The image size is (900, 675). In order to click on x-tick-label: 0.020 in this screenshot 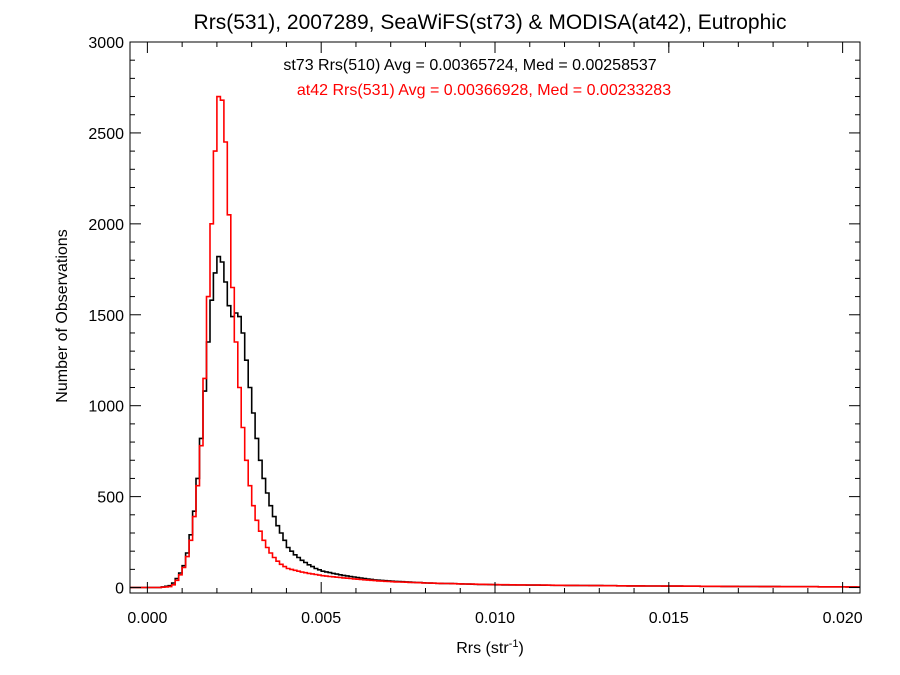, I will do `click(843, 618)`.